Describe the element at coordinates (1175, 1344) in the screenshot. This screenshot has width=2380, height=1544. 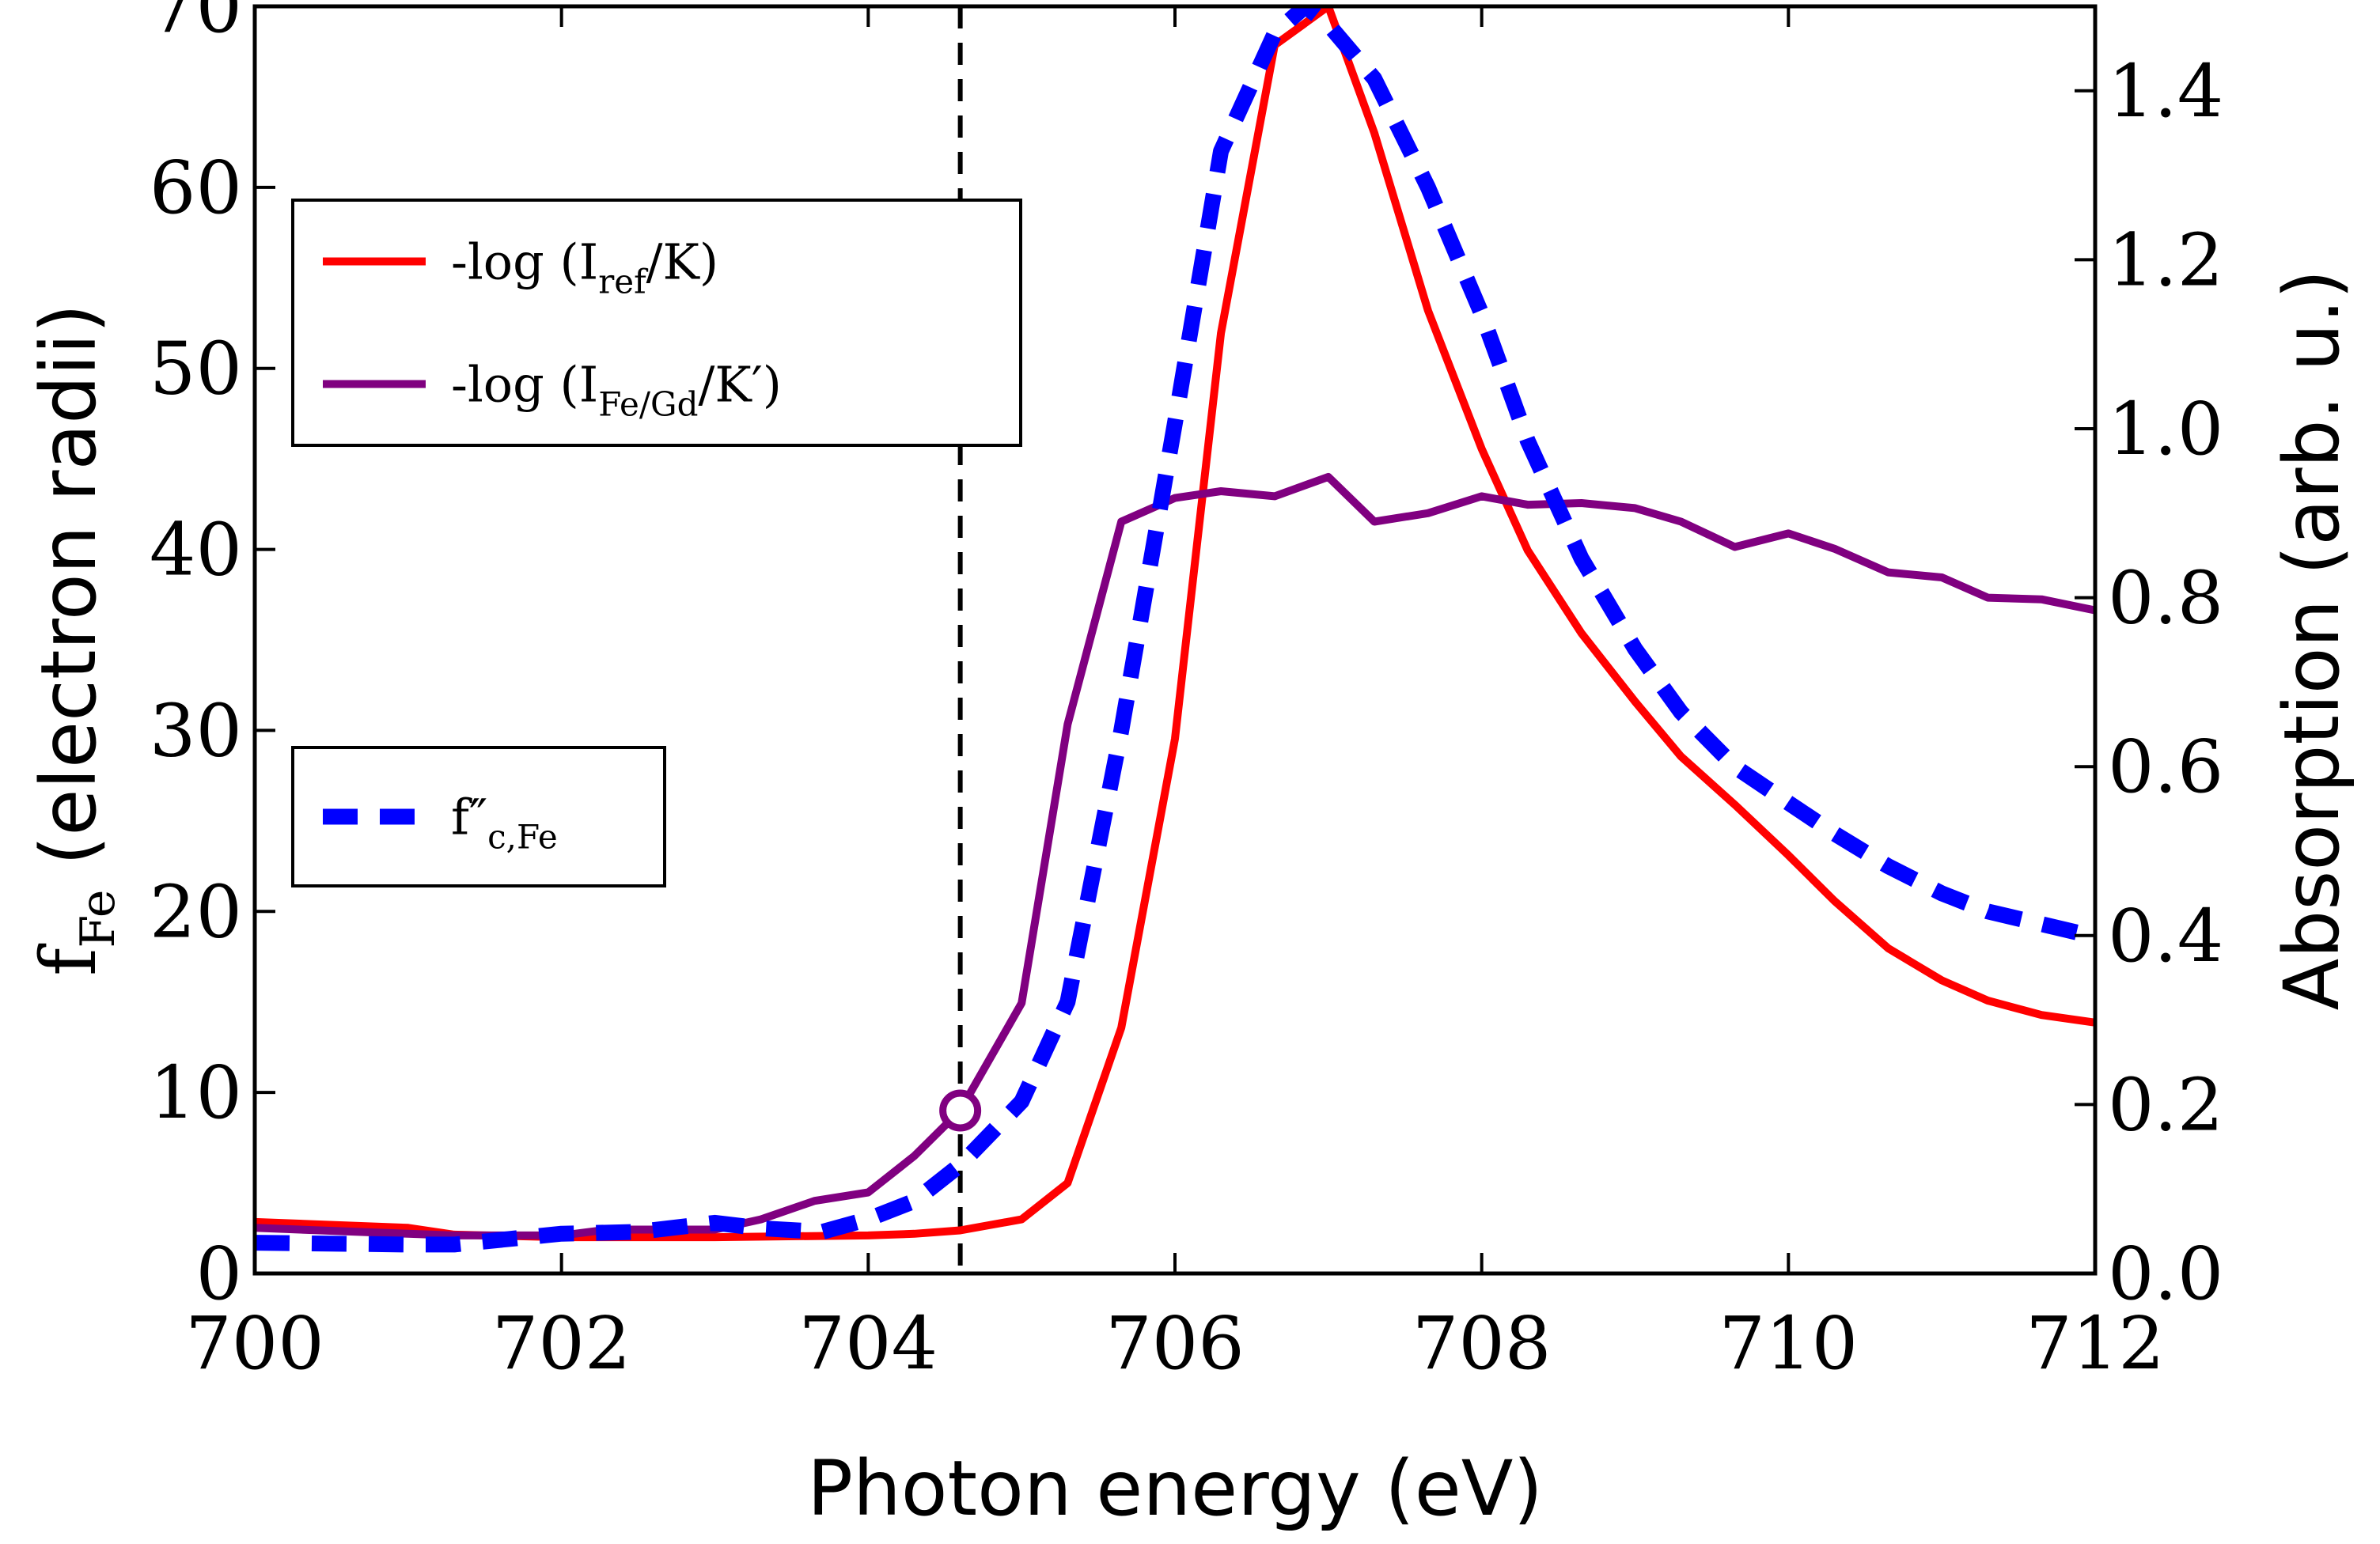
I see `x-tick-label: 706` at that location.